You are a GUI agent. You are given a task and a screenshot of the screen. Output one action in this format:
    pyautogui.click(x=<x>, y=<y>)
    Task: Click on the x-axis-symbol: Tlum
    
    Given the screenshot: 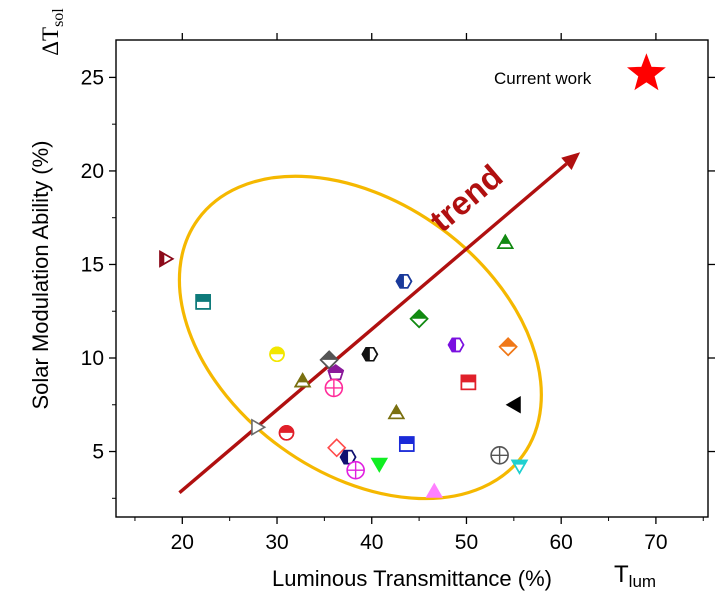 What is the action you would take?
    pyautogui.click(x=635, y=576)
    